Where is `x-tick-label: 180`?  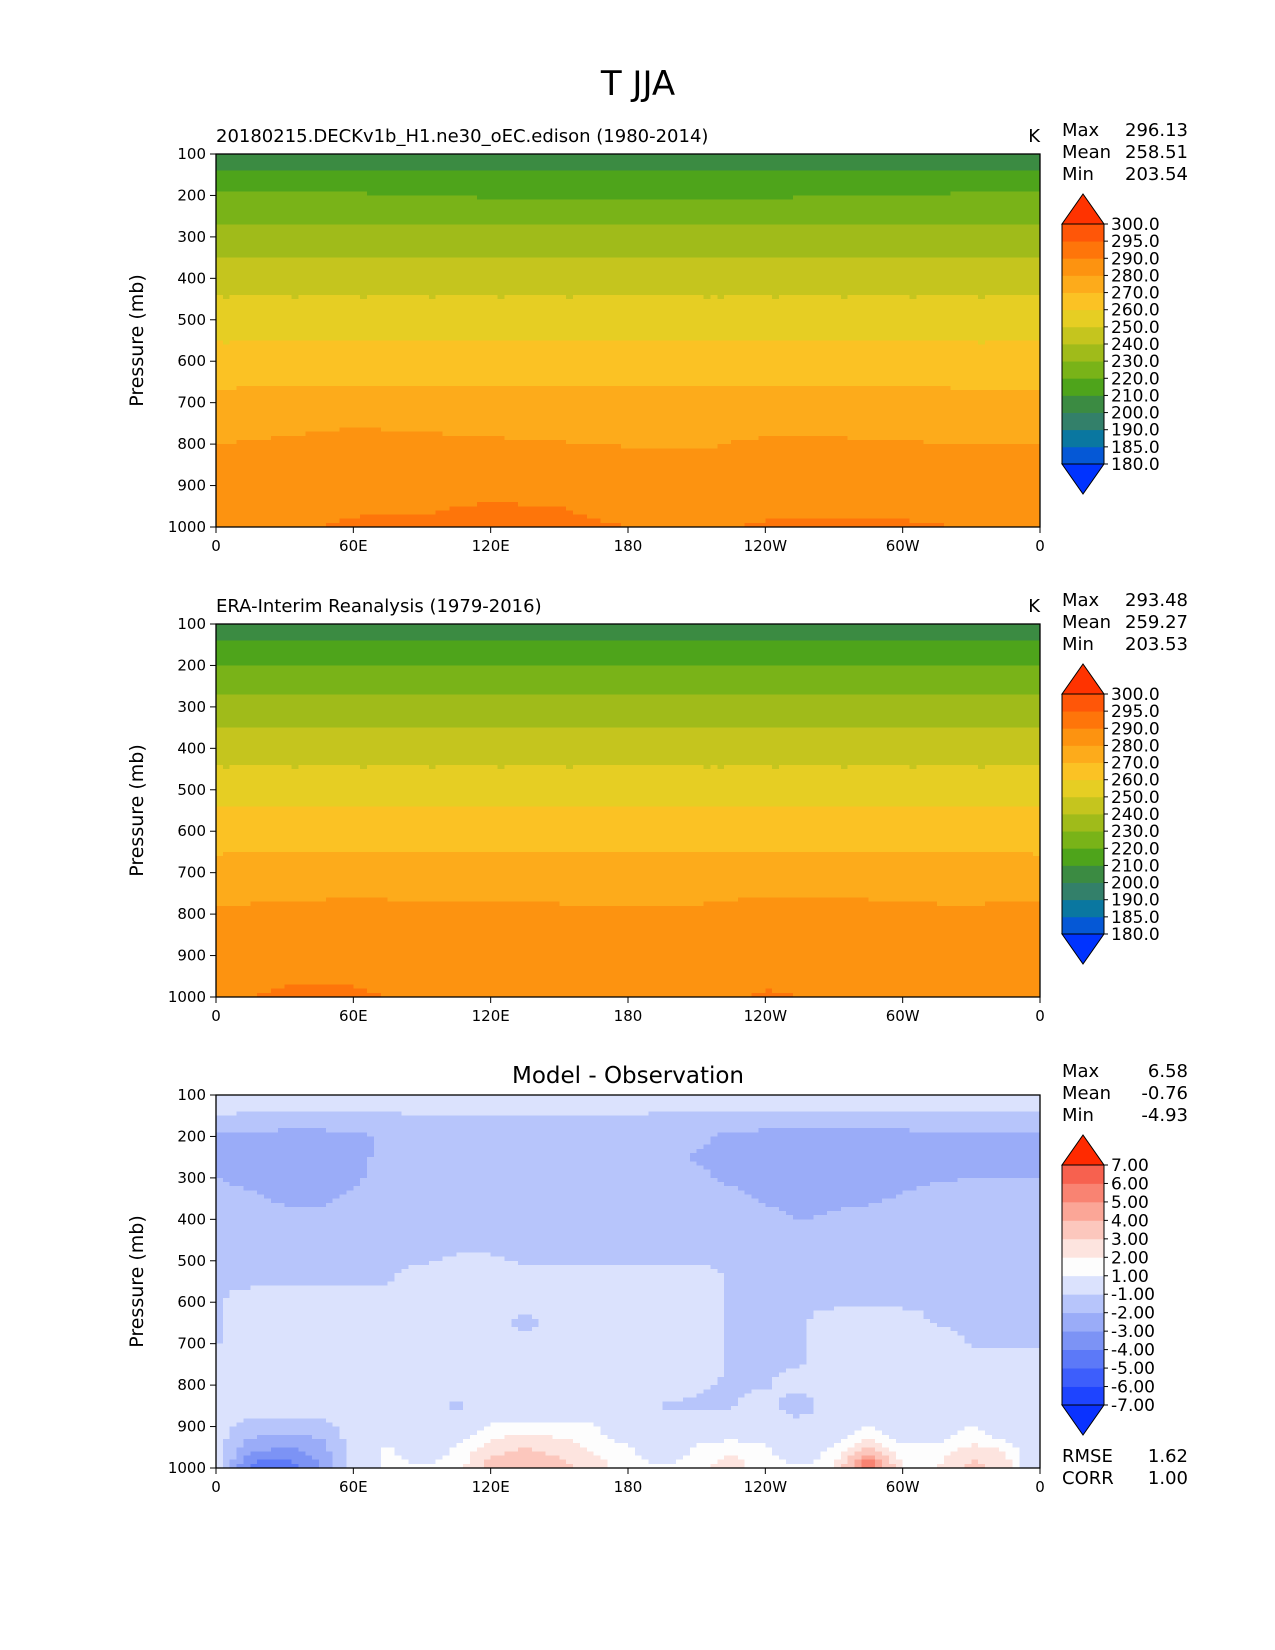 x-tick-label: 180 is located at coordinates (628, 546).